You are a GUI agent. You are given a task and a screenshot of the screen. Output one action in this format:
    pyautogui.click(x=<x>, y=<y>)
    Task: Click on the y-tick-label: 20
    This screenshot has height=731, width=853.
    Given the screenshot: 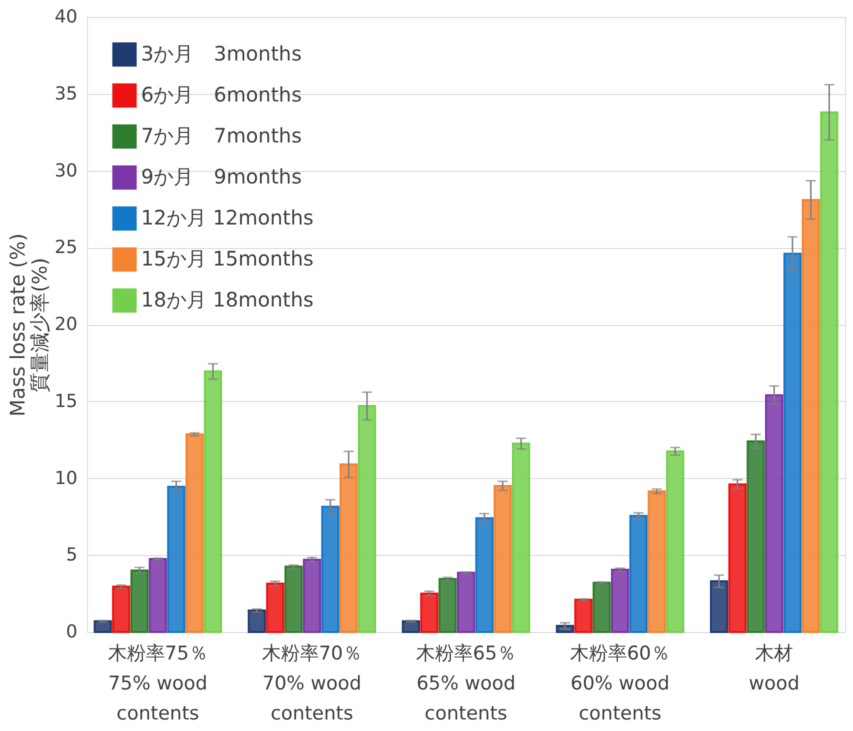 What is the action you would take?
    pyautogui.click(x=66, y=324)
    